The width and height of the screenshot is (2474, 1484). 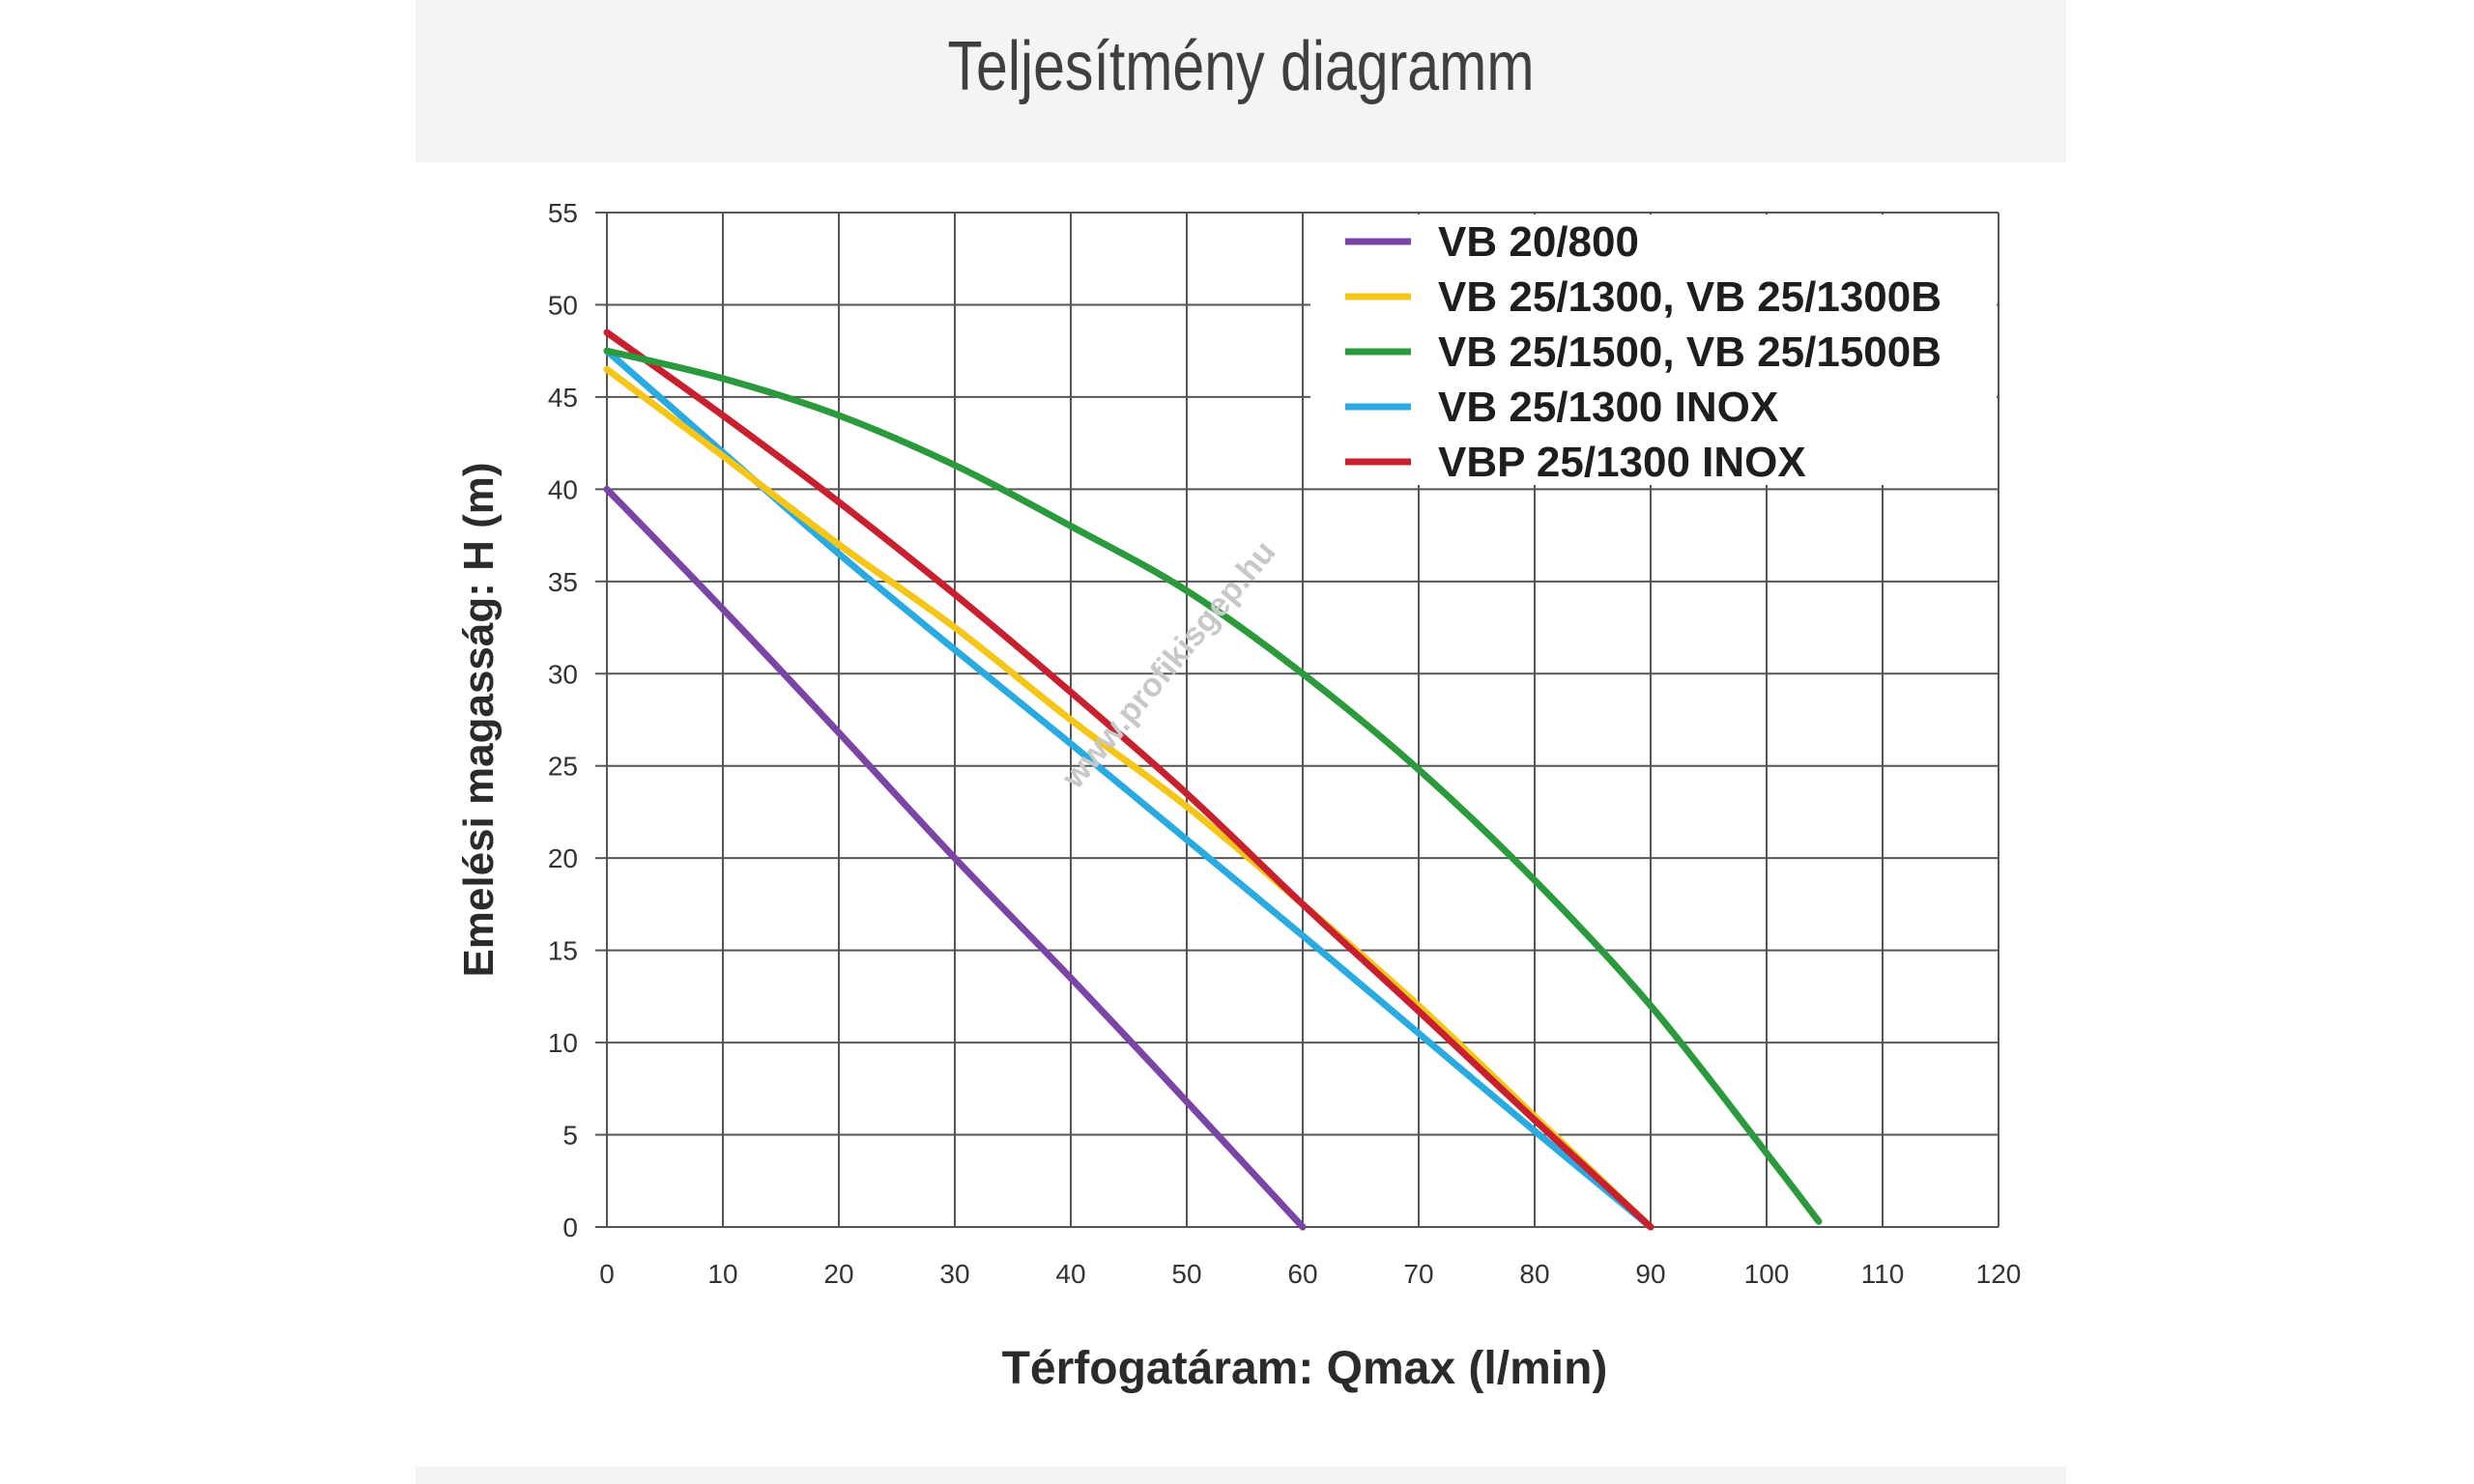 What do you see at coordinates (1608, 407) in the screenshot?
I see `legend-entry: VB 25/1300 INOX` at bounding box center [1608, 407].